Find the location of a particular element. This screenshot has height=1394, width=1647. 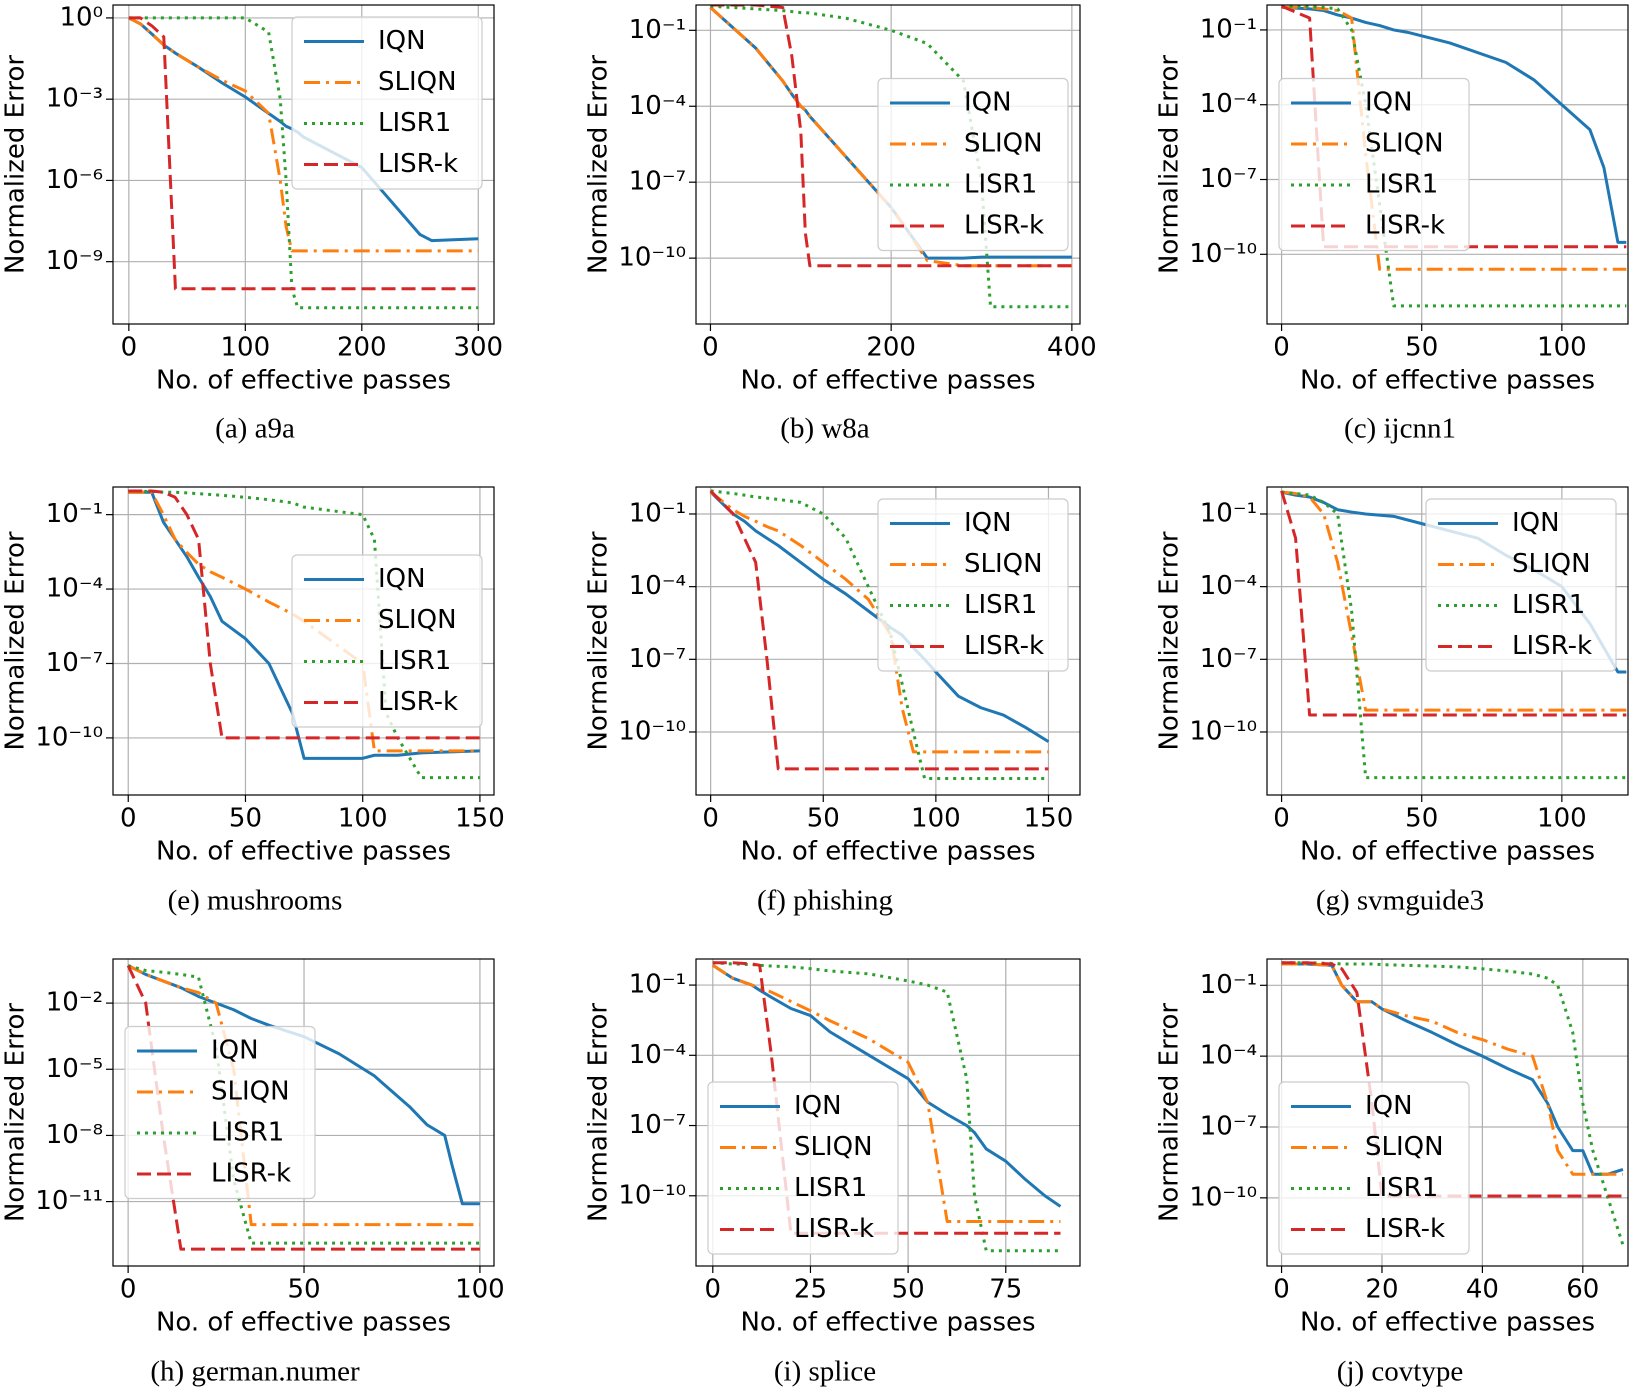

caption: (f) phishing is located at coordinates (825, 901).